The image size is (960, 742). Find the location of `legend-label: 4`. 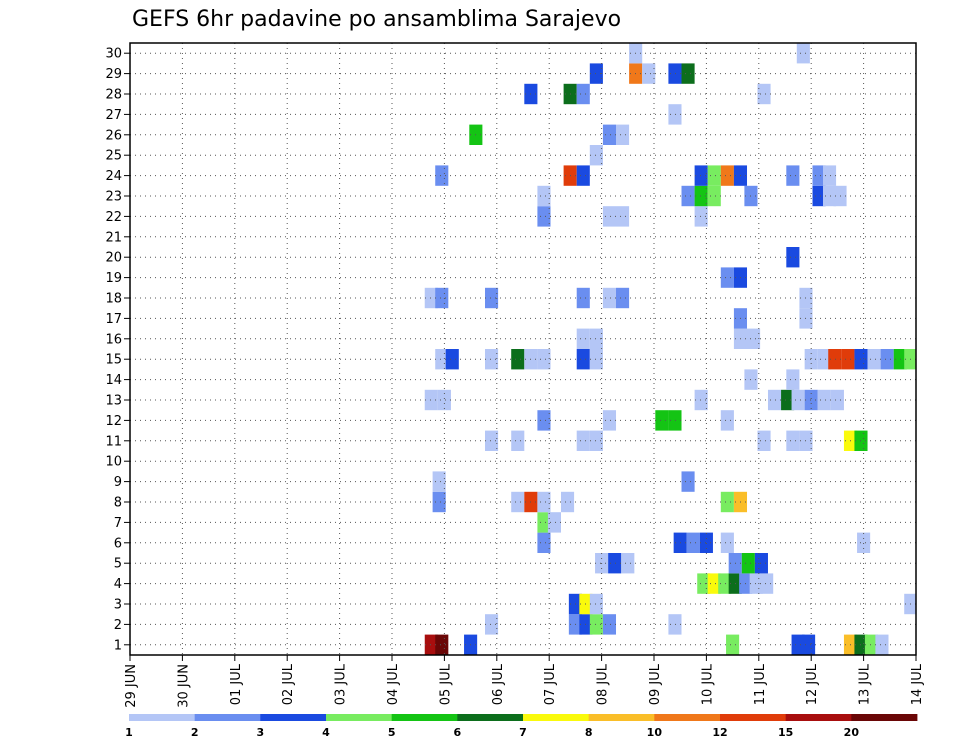

legend-label: 4 is located at coordinates (326, 732).